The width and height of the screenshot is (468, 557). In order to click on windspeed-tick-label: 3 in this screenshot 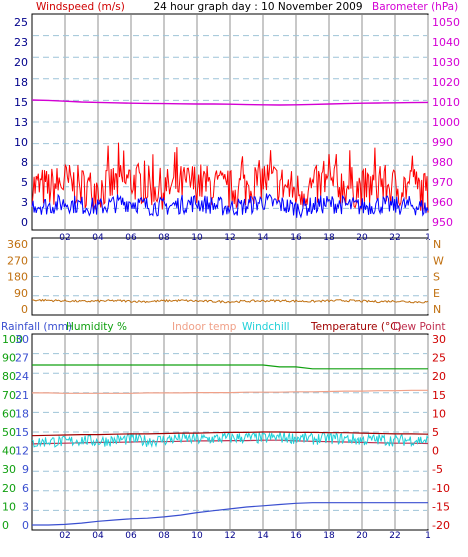, I will do `click(24, 202)`.